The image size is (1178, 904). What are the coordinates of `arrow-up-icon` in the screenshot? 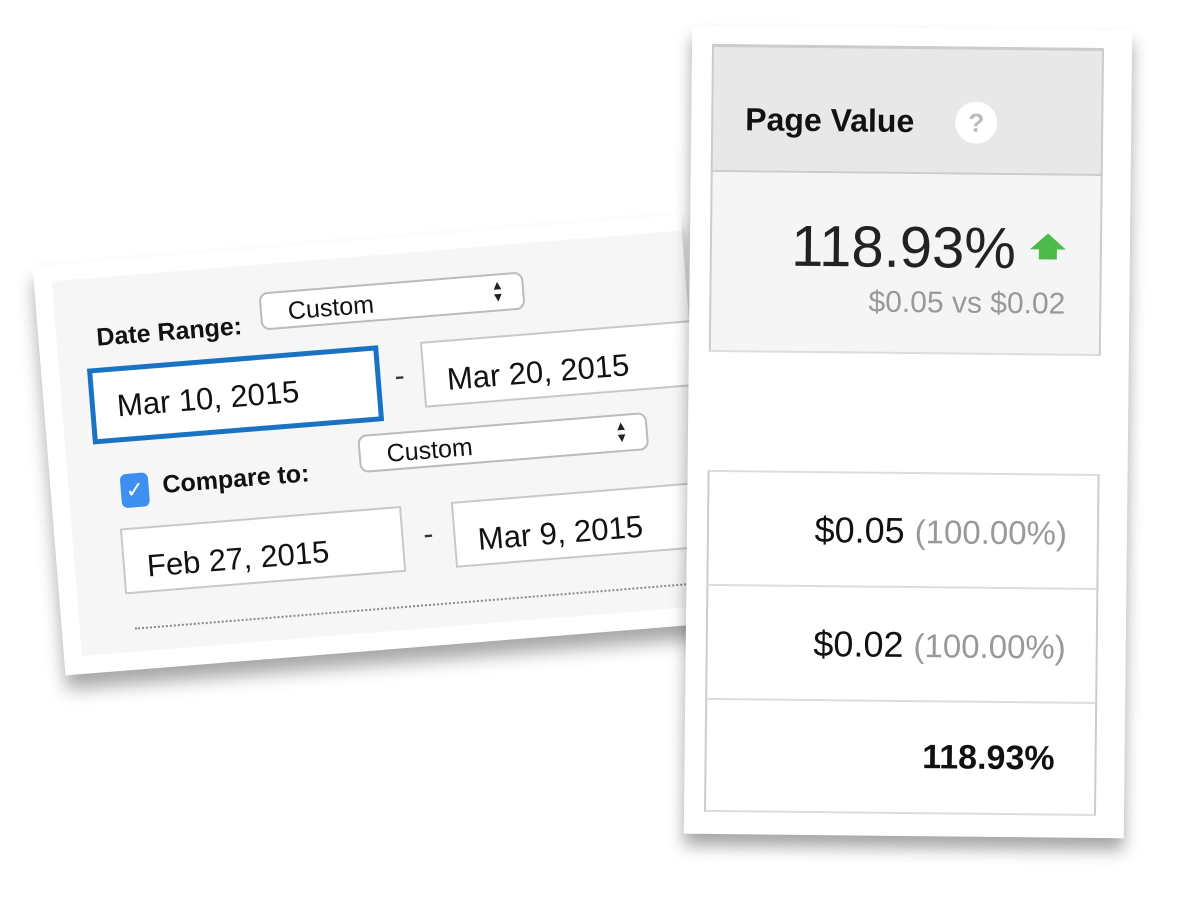 It's located at (1048, 241).